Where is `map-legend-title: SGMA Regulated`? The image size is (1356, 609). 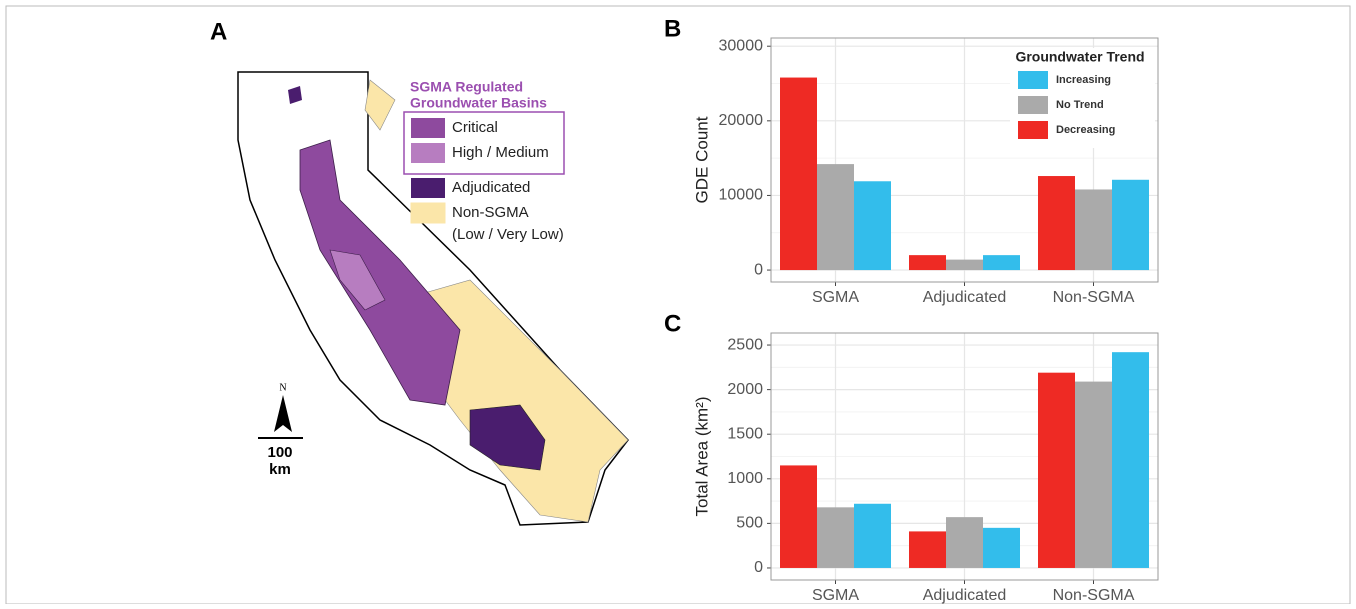 map-legend-title: SGMA Regulated is located at coordinates (466, 87).